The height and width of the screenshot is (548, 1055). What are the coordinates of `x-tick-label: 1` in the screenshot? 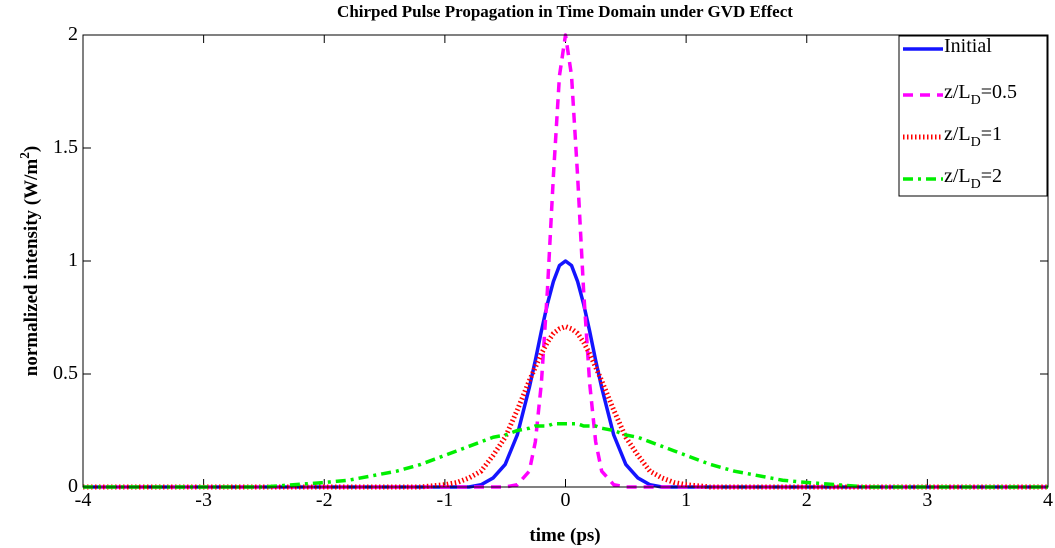 It's located at (686, 500).